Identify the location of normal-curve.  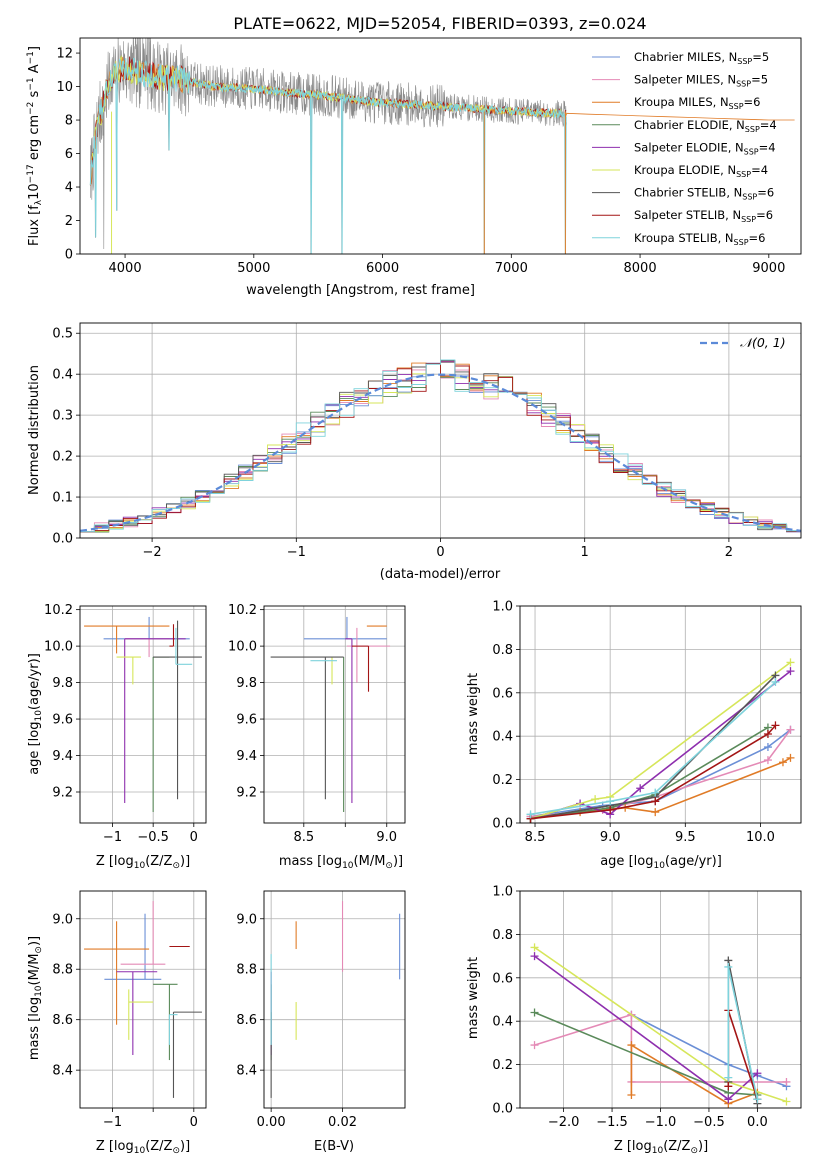
(440, 452).